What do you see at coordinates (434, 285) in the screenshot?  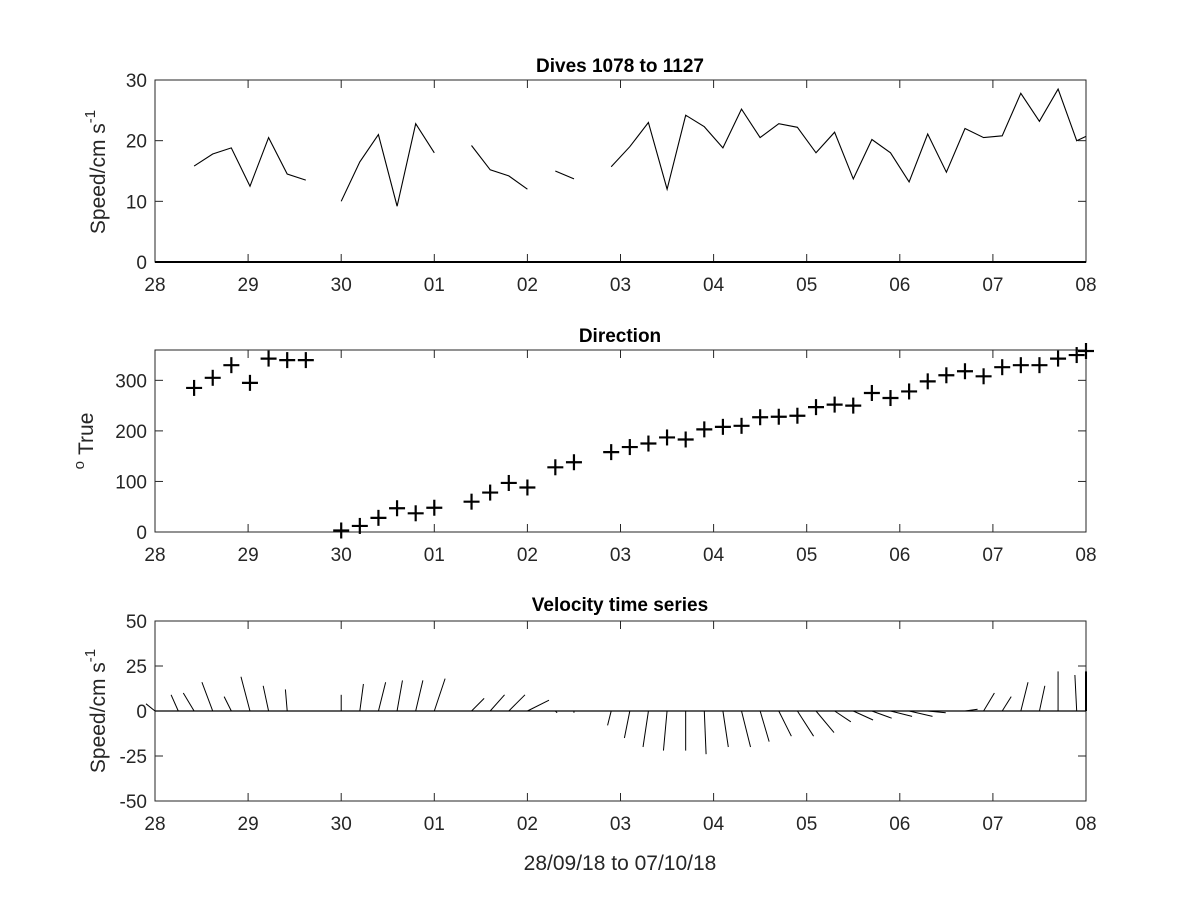 I see `x-tick-label: 01` at bounding box center [434, 285].